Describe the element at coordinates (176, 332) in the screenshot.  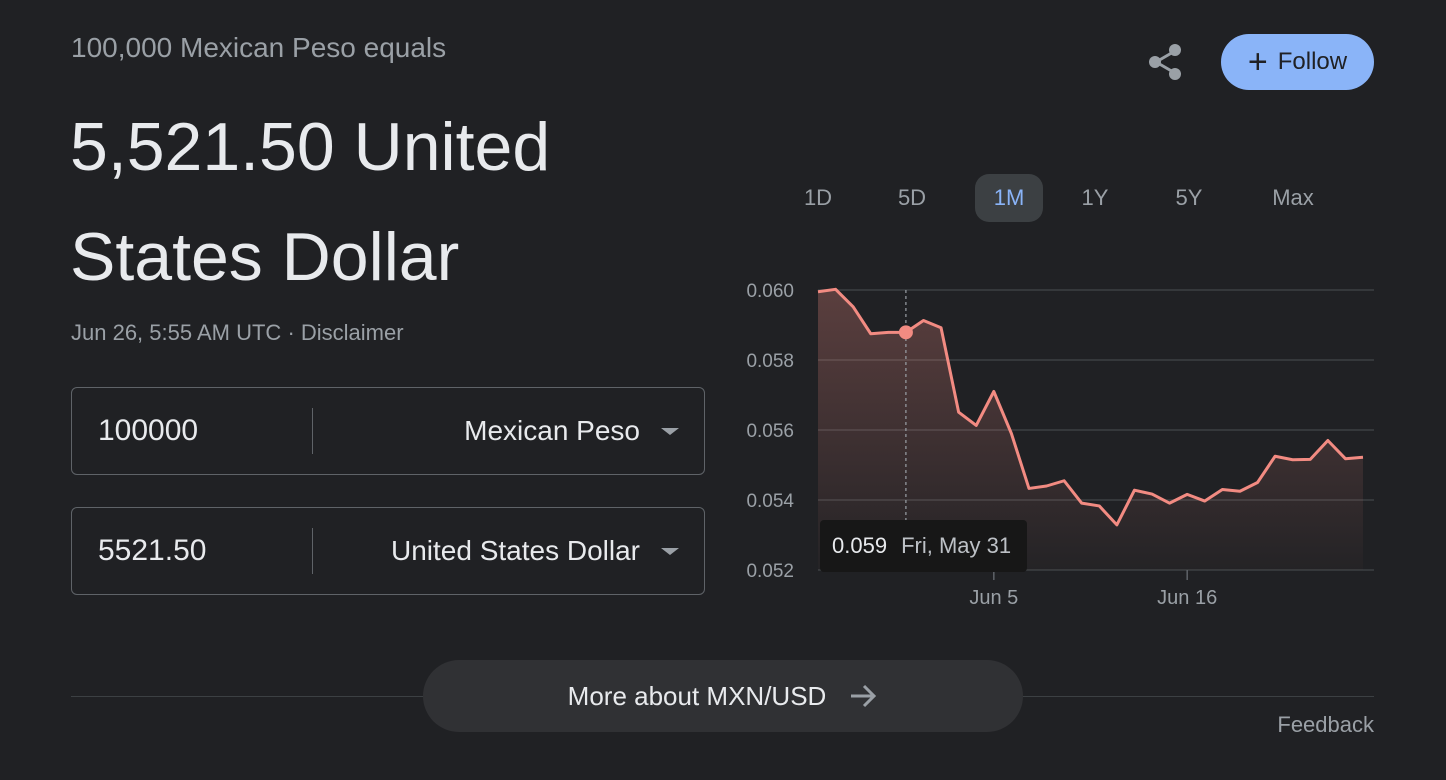
I see `timestamp: Jun 26, 5:55 AM UTC` at that location.